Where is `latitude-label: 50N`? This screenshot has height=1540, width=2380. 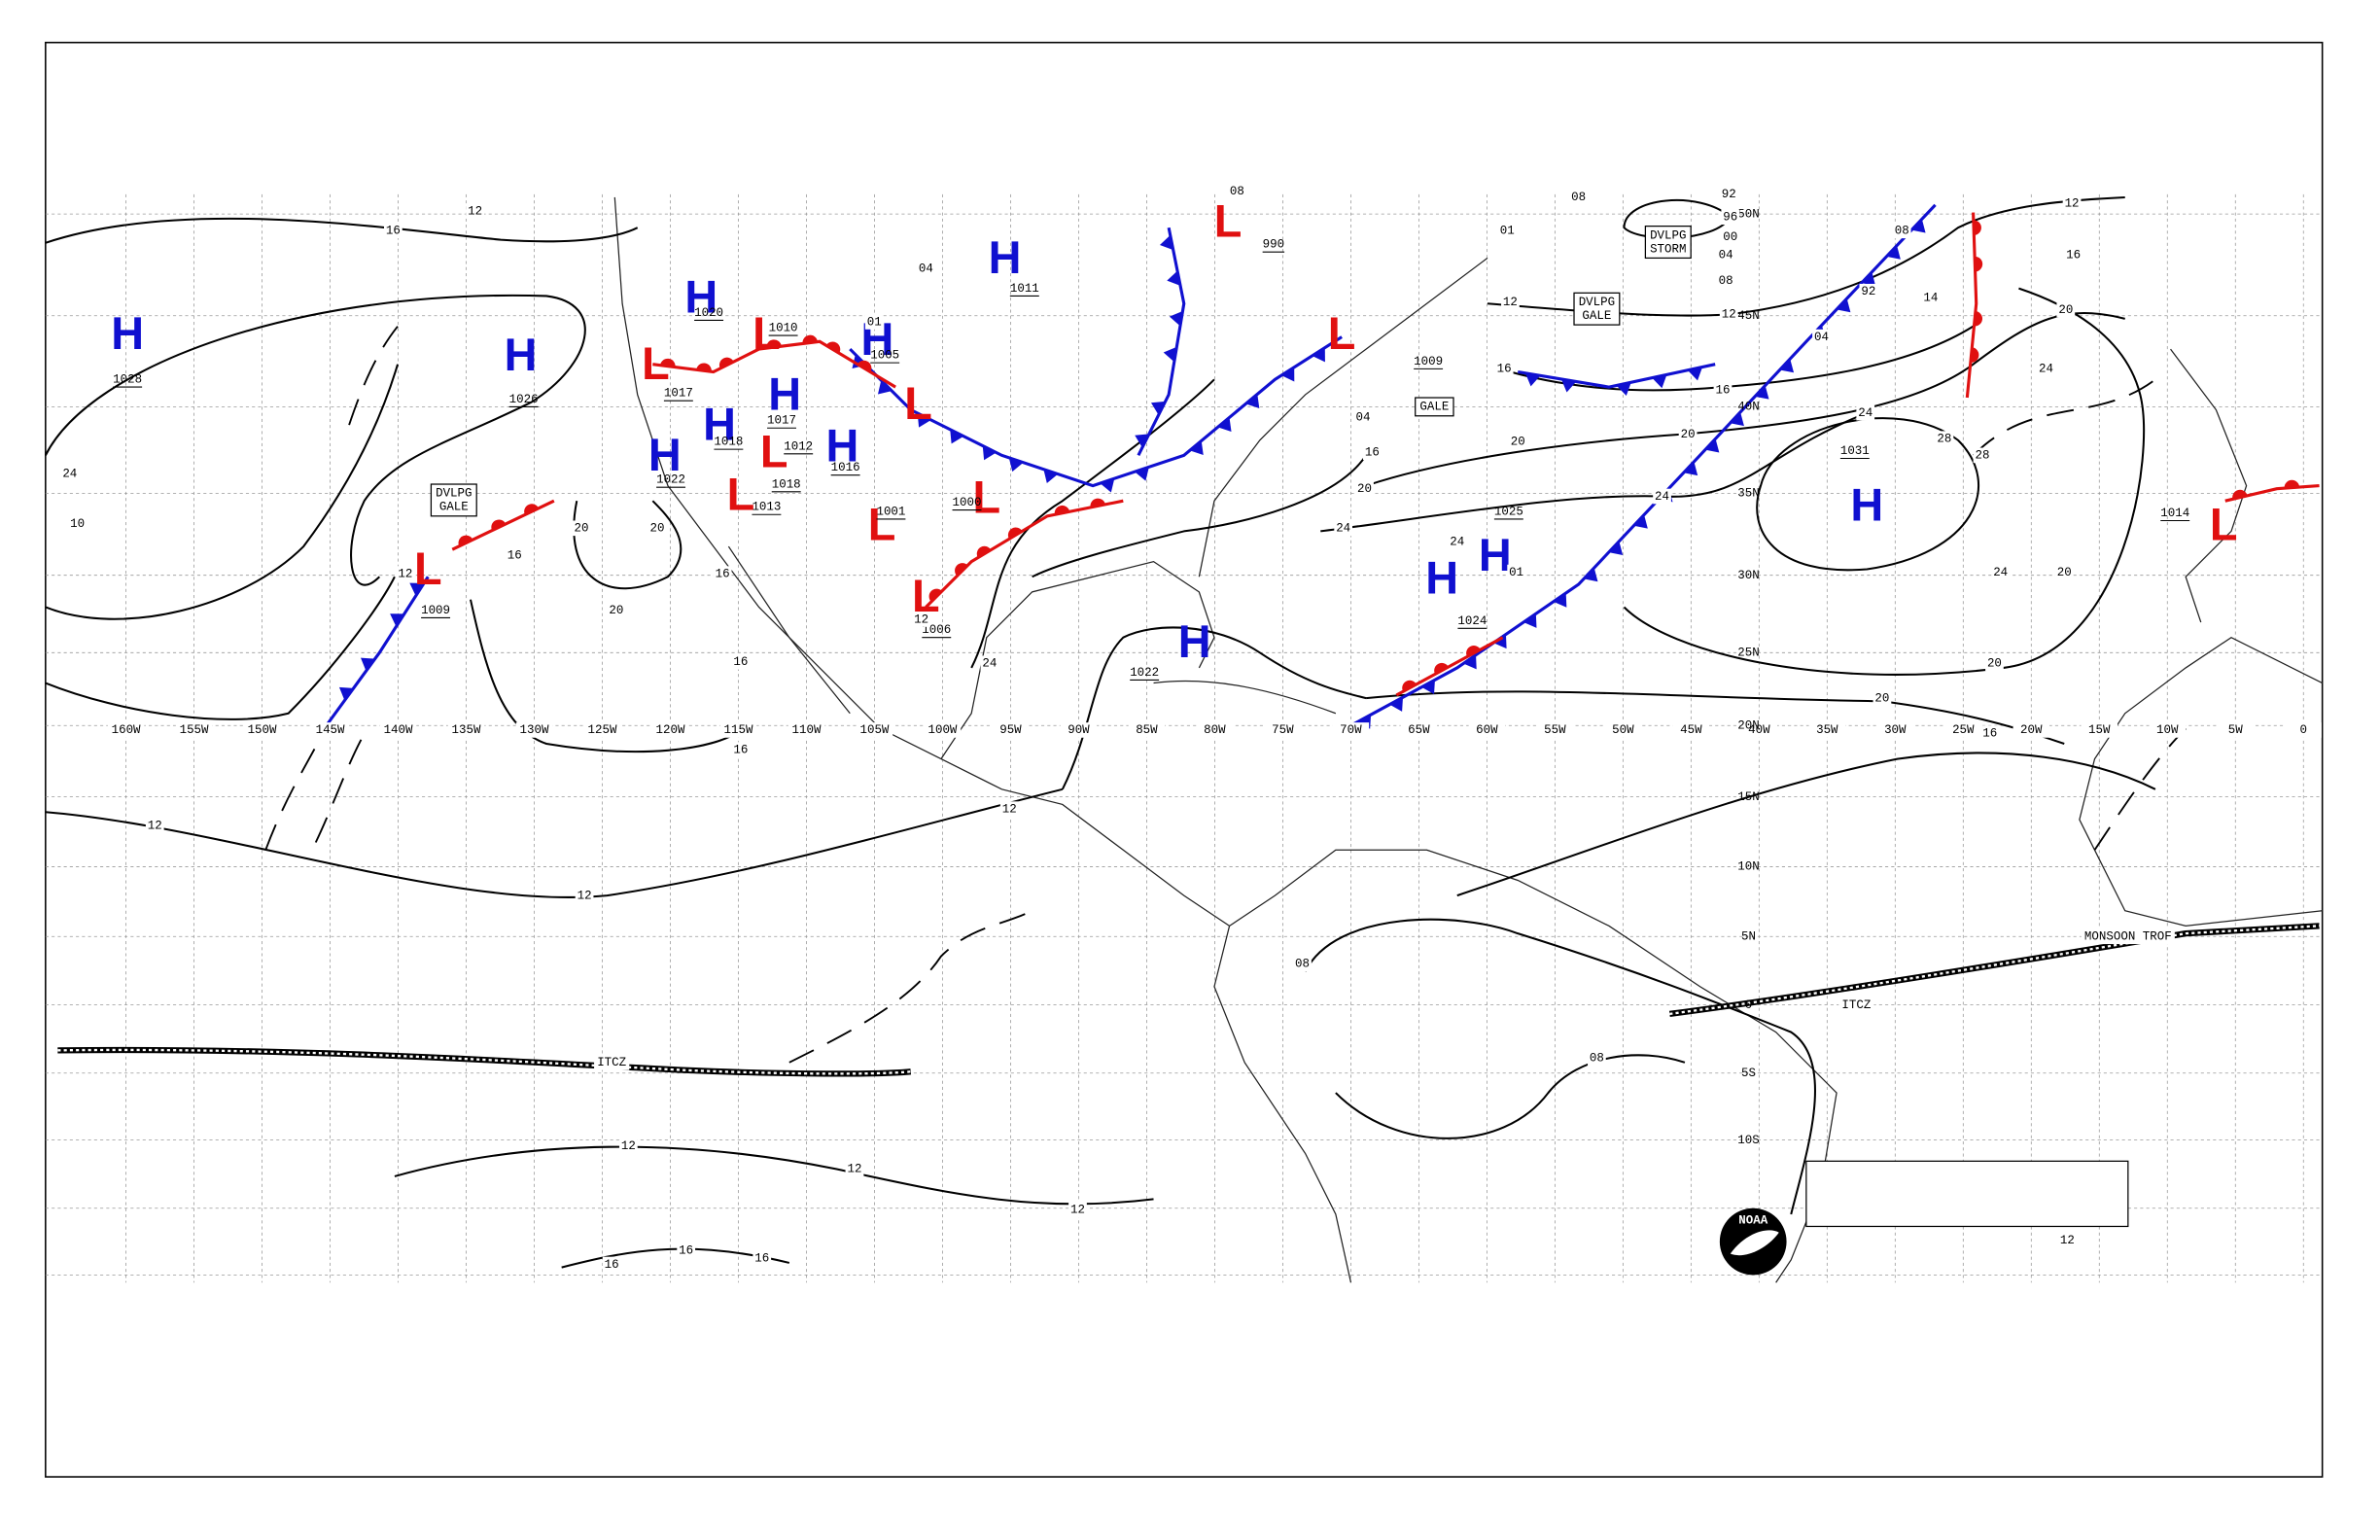
latitude-label: 50N is located at coordinates (1748, 214).